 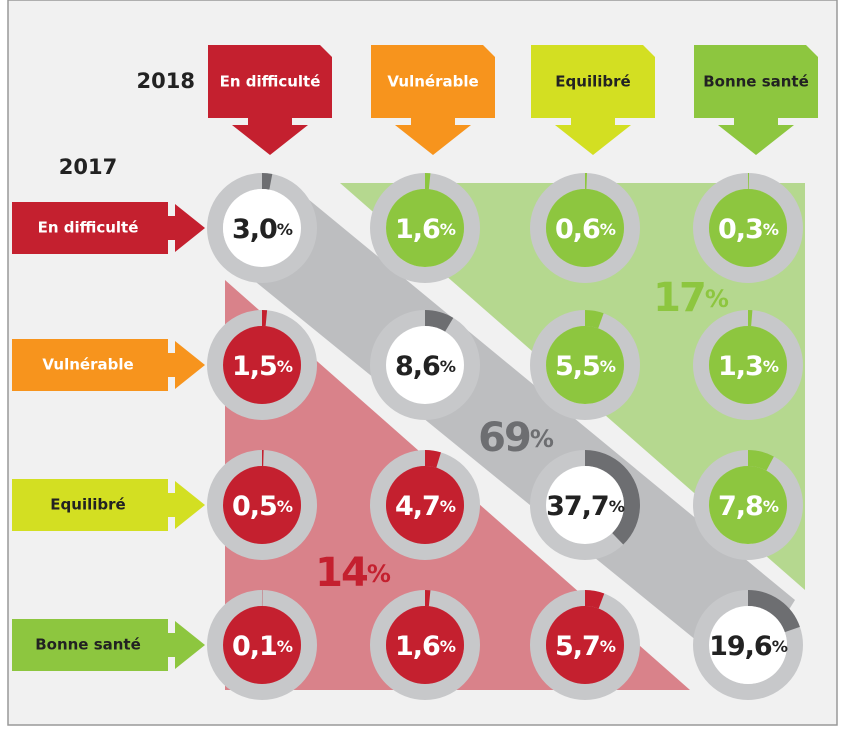 What do you see at coordinates (592, 82) in the screenshot?
I see `column-header: Equilibré` at bounding box center [592, 82].